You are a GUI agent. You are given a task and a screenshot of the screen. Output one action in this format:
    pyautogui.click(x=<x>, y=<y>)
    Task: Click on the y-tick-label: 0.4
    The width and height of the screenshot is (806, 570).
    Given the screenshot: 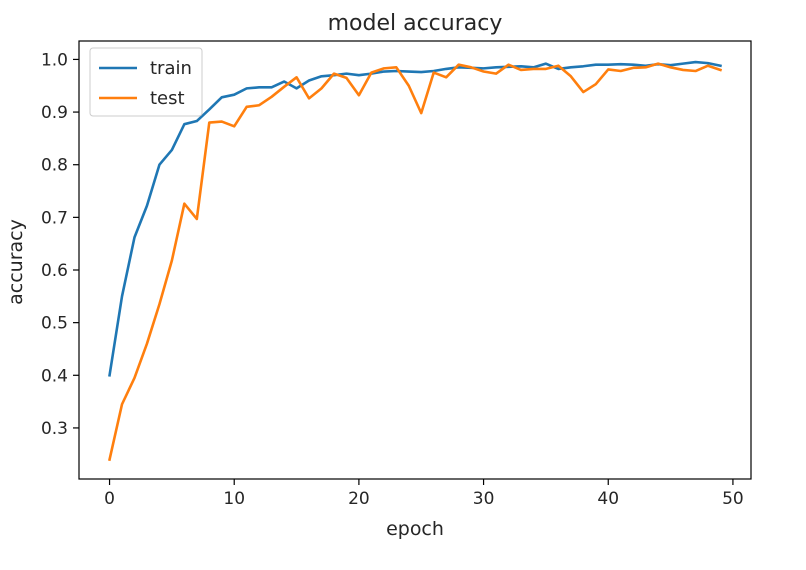 What is the action you would take?
    pyautogui.click(x=54, y=376)
    